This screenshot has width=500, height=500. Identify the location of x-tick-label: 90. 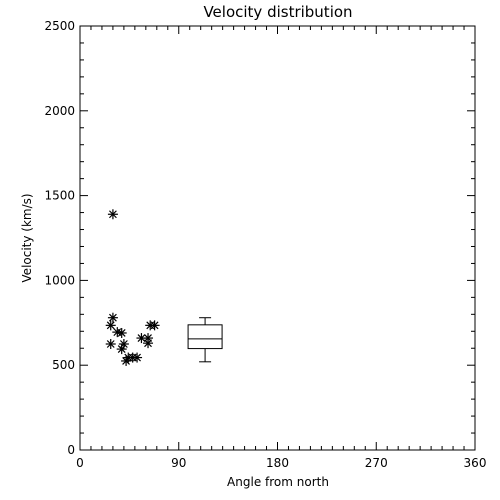
(178, 463).